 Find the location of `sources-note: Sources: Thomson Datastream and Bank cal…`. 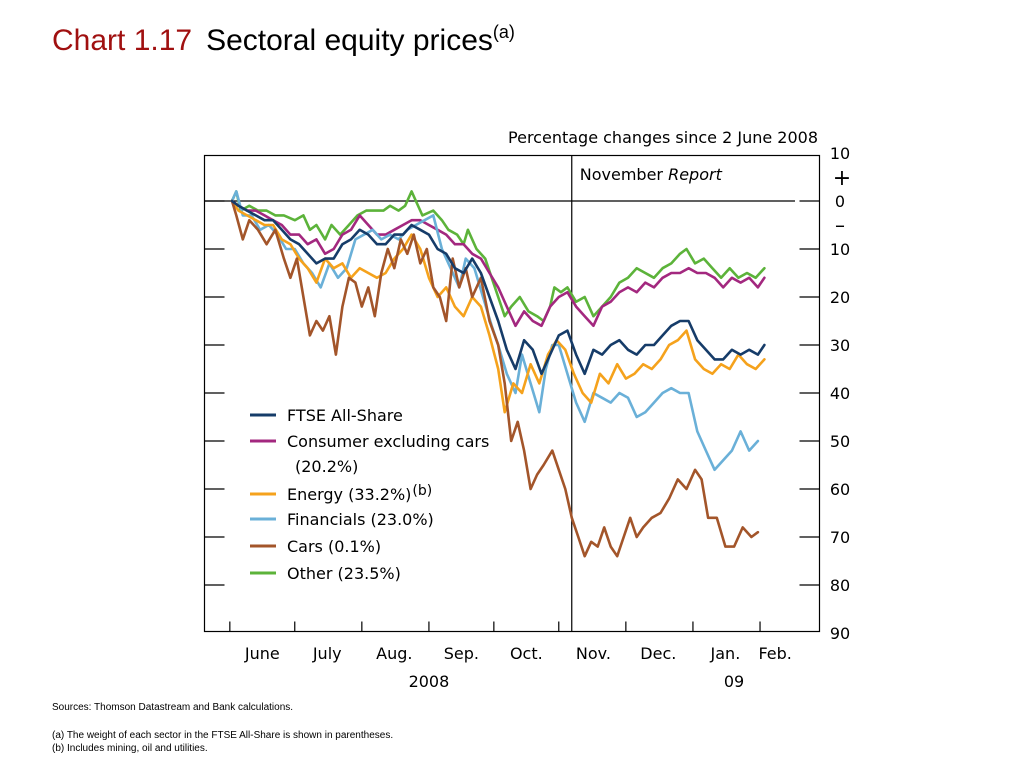

sources-note: Sources: Thomson Datastream and Bank cal… is located at coordinates (173, 707).